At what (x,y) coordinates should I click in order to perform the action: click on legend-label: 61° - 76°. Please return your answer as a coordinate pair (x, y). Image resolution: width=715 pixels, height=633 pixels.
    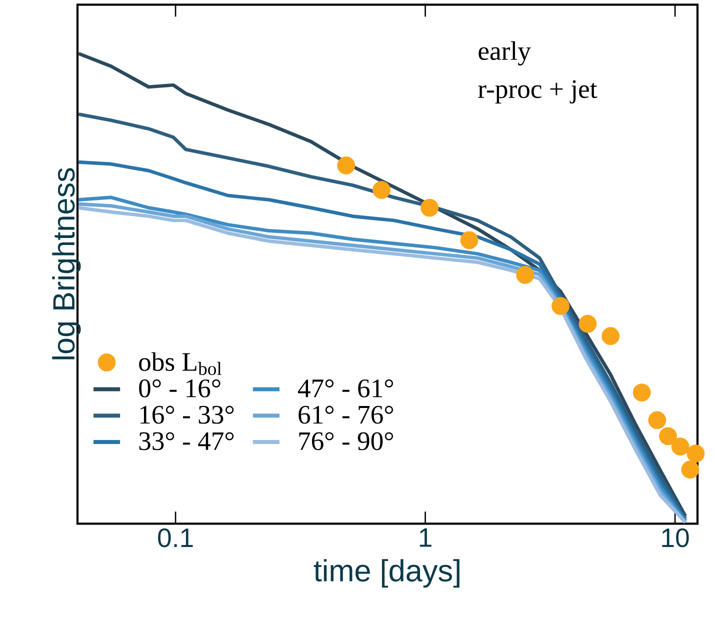
    Looking at the image, I should click on (346, 415).